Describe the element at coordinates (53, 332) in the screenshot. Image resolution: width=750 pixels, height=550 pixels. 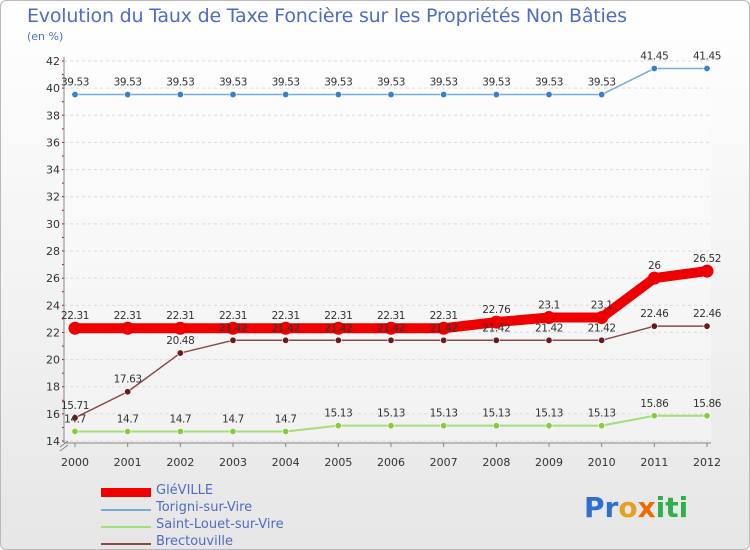
I see `y-tick-label: 22` at that location.